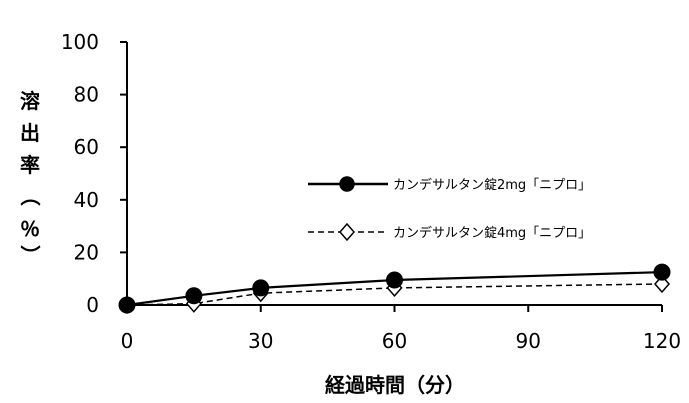  Describe the element at coordinates (94, 173) in the screenshot. I see `y-ticks: 0 20 40 60 80 100` at that location.